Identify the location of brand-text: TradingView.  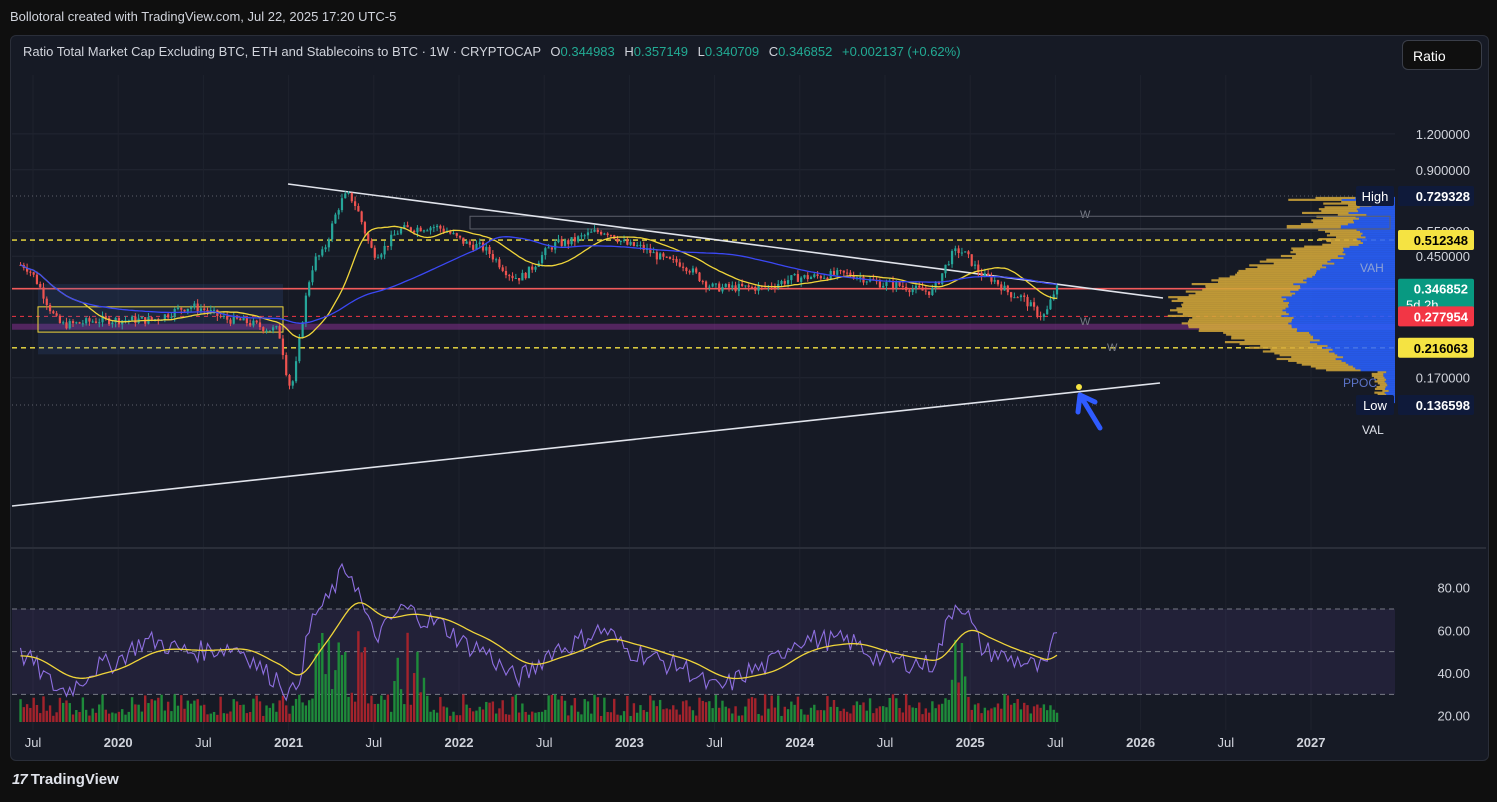
(75, 779).